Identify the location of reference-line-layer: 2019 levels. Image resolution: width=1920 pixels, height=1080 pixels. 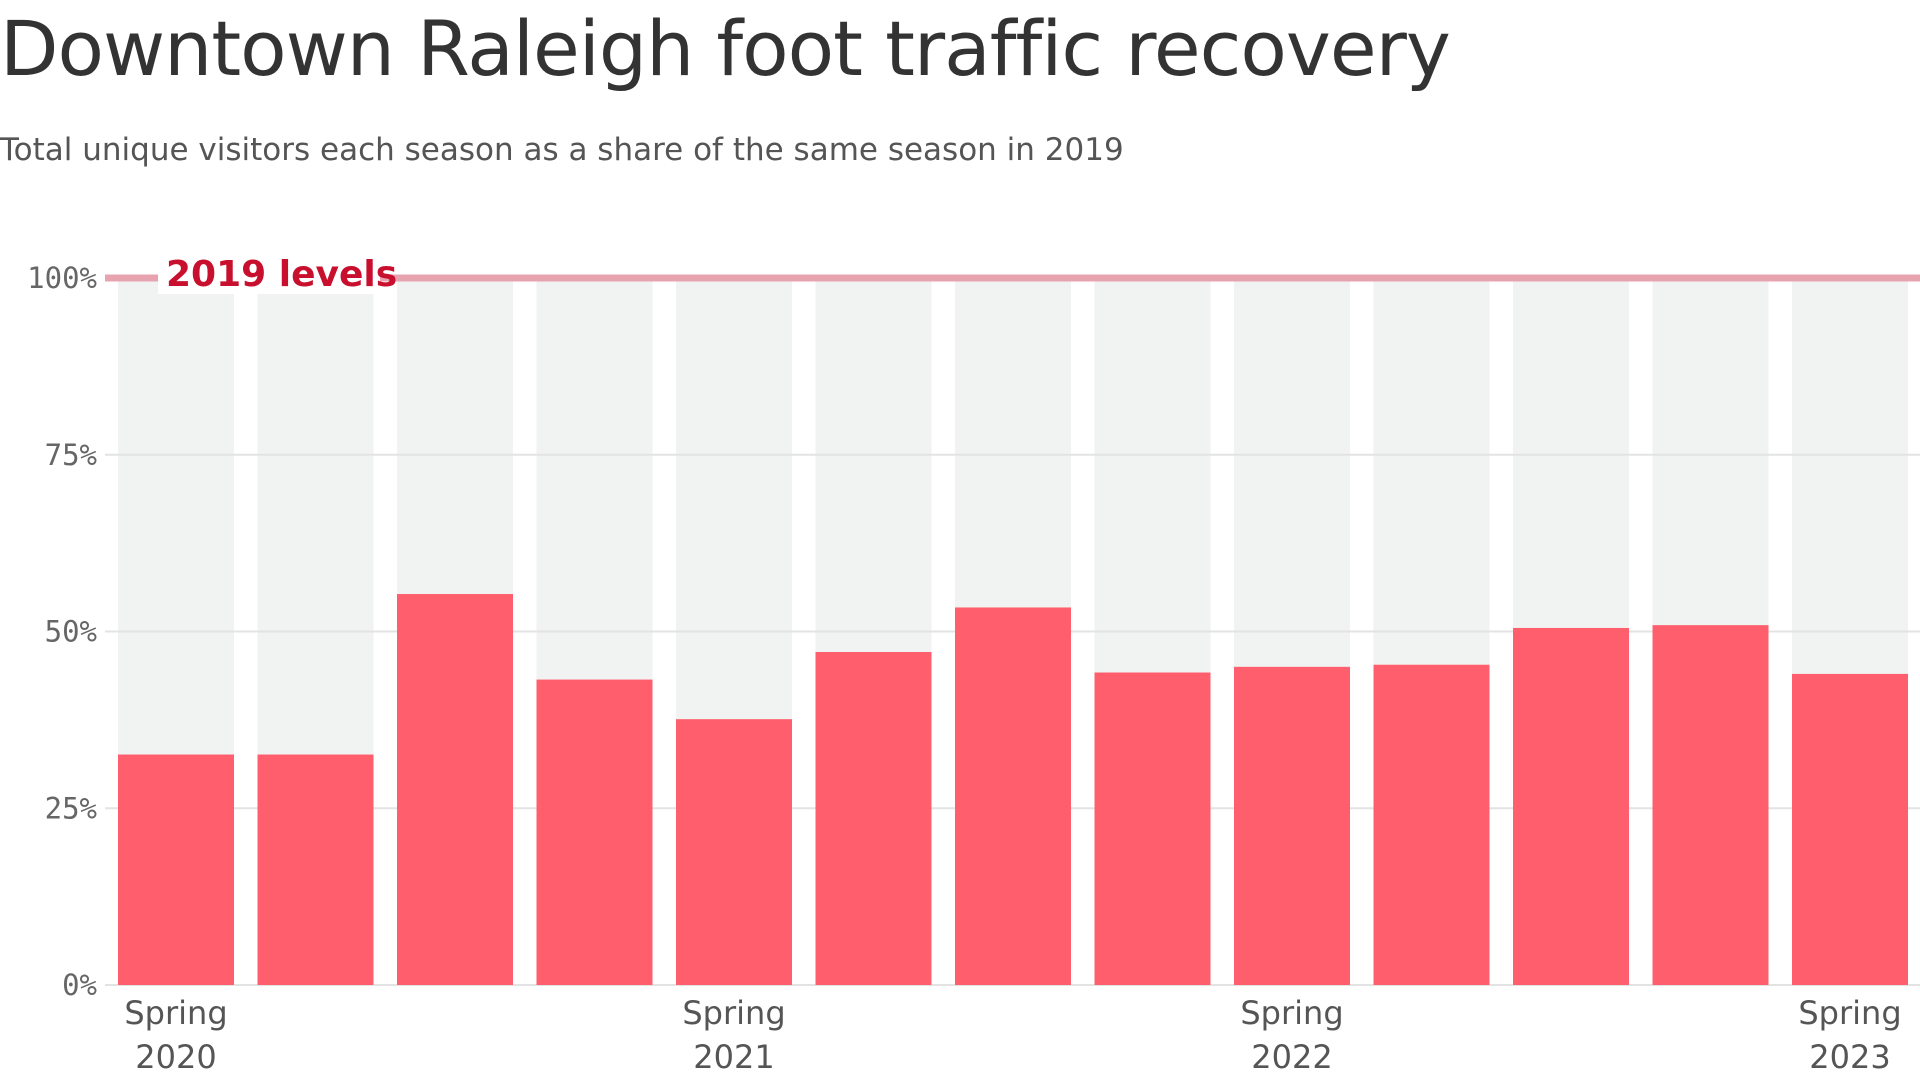
(1012, 271).